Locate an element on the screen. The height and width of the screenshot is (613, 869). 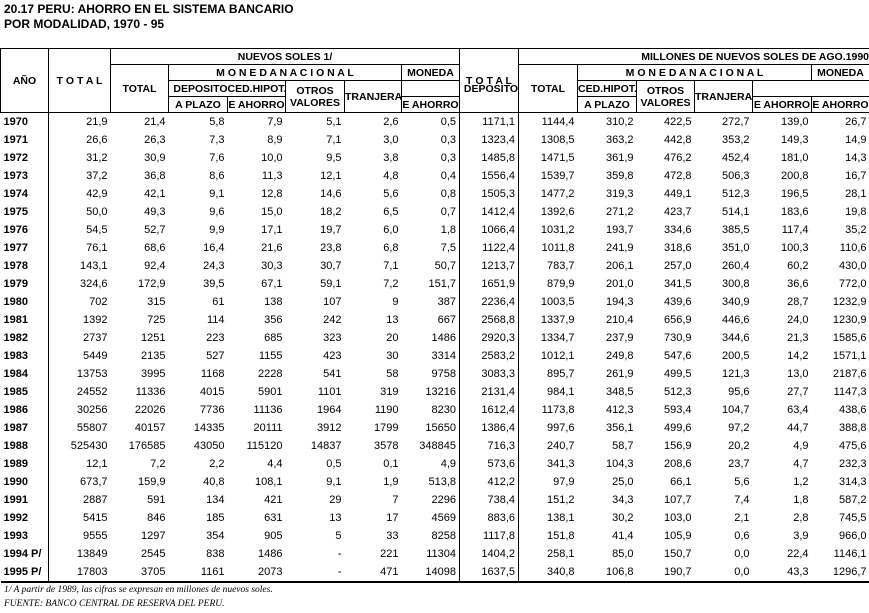
value-cell: 50,7 is located at coordinates (445, 266).